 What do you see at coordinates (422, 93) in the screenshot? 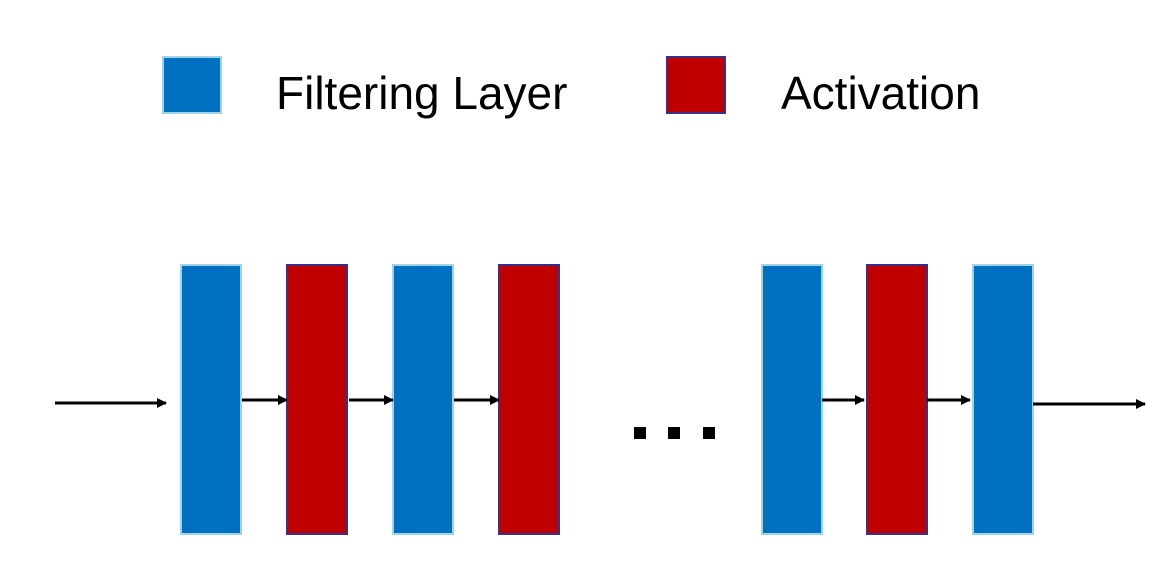
I see `legend-filter-label: Filtering Layer` at bounding box center [422, 93].